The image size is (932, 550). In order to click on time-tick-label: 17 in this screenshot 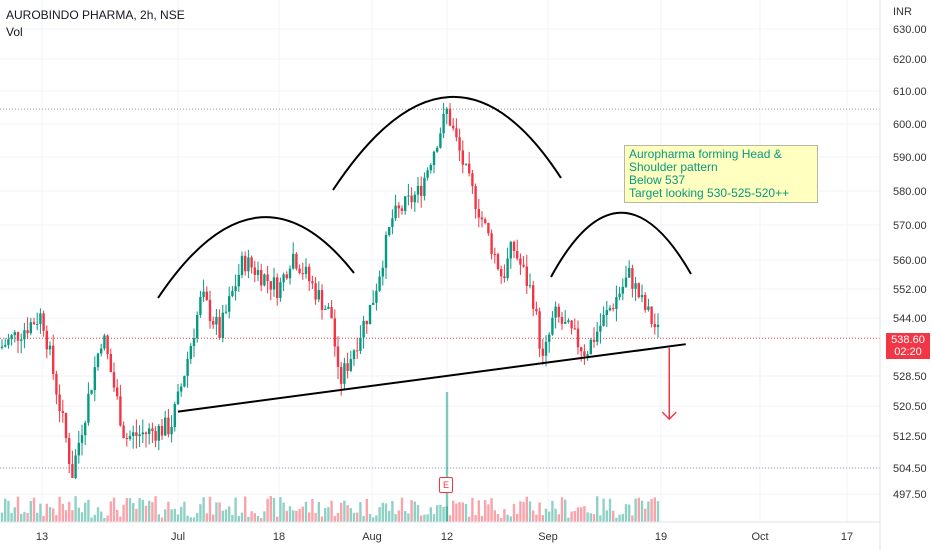, I will do `click(847, 537)`.